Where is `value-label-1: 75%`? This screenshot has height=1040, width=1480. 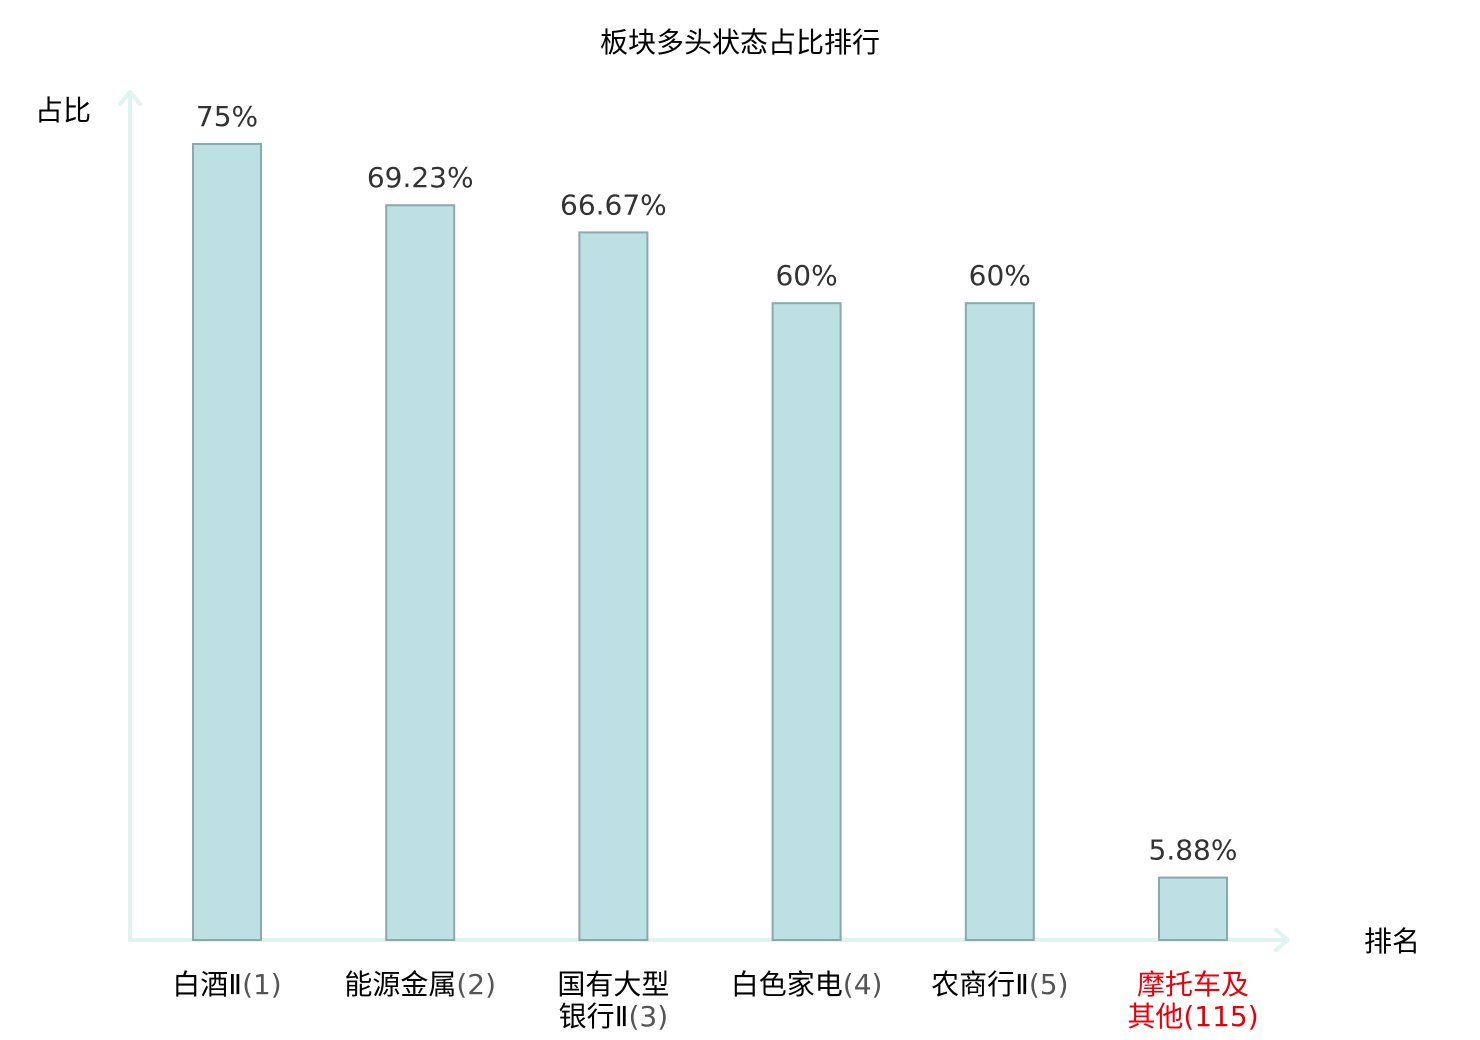
value-label-1: 75% is located at coordinates (227, 116).